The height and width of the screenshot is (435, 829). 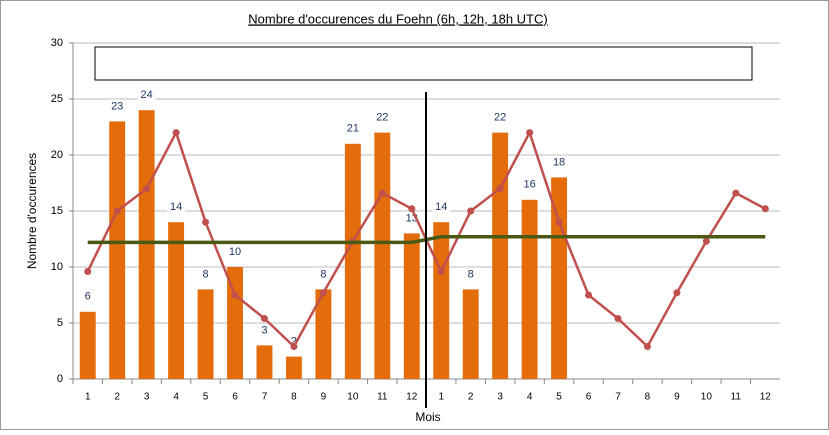 I want to click on y-tick-label: 30, so click(x=57, y=43).